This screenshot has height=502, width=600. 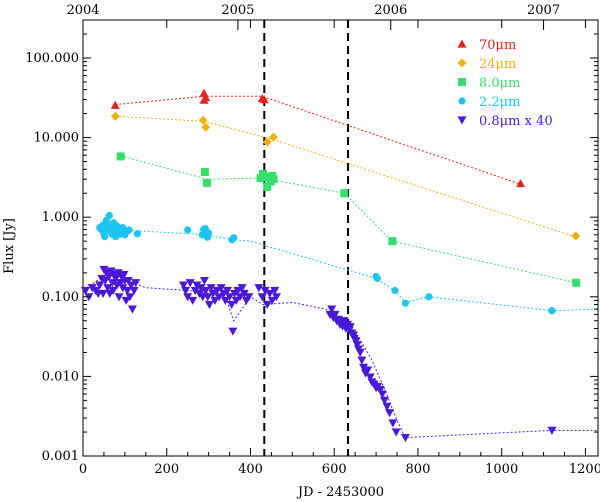 What do you see at coordinates (60, 376) in the screenshot?
I see `y-tick-label: 0.010` at bounding box center [60, 376].